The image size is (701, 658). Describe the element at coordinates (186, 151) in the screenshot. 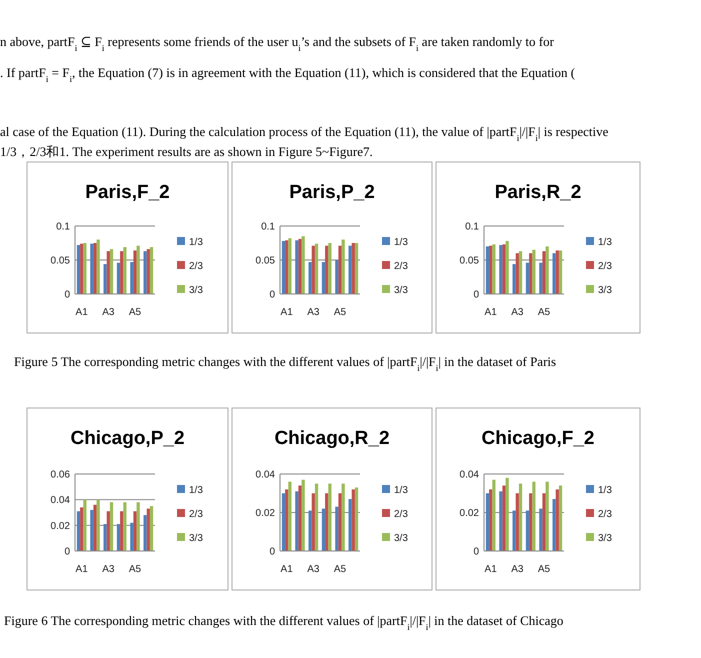

I see `text: 1/3，2/3和1. The experiment results are as shown in Figure 5~Figure7.` at that location.